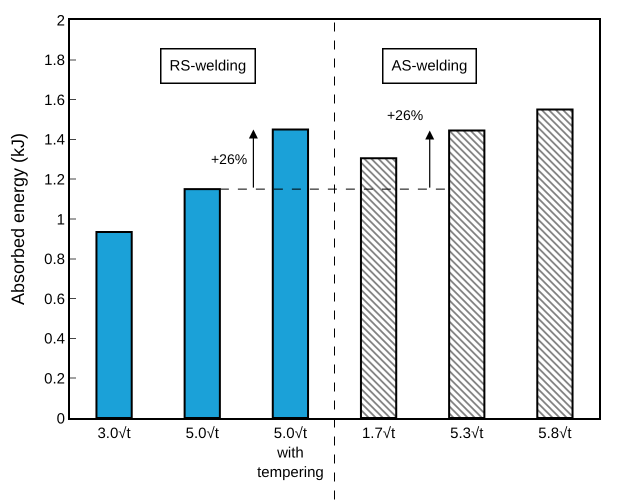  I want to click on y-tick-label: 1.2, so click(54, 179).